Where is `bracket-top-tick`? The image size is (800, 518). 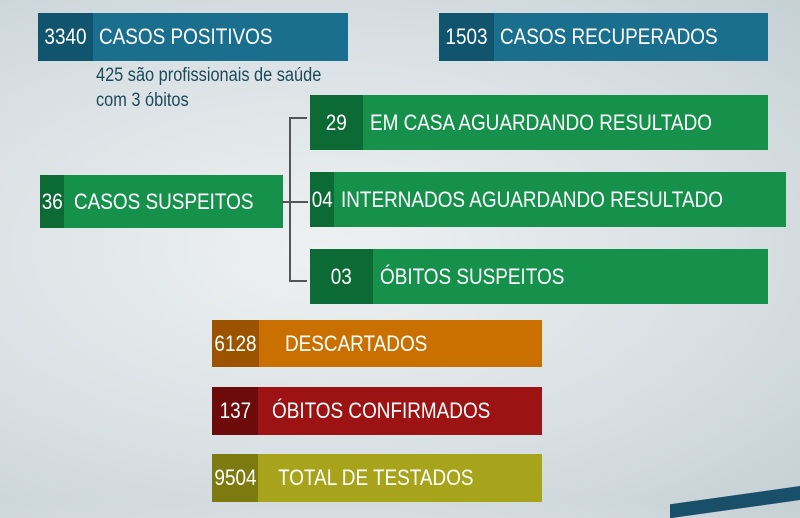
bracket-top-tick is located at coordinates (298, 118).